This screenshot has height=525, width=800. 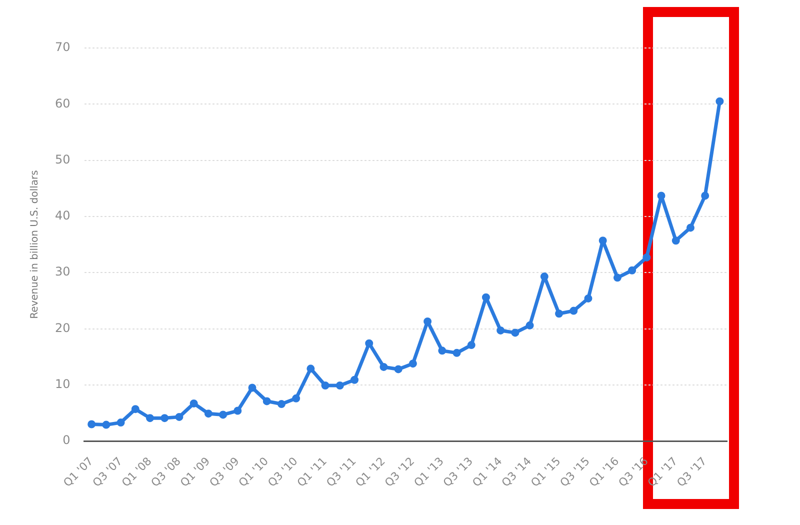 I want to click on y-tick-label: 70, so click(x=62, y=47).